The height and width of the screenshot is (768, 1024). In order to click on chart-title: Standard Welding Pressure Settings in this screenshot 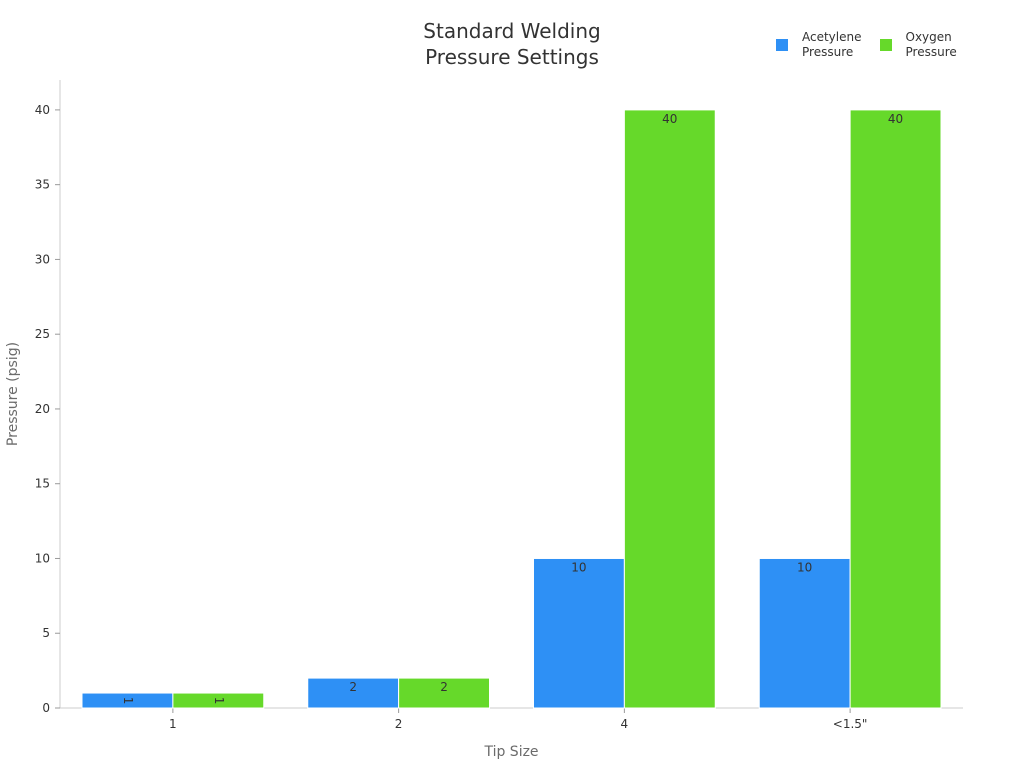, I will do `click(512, 44)`.